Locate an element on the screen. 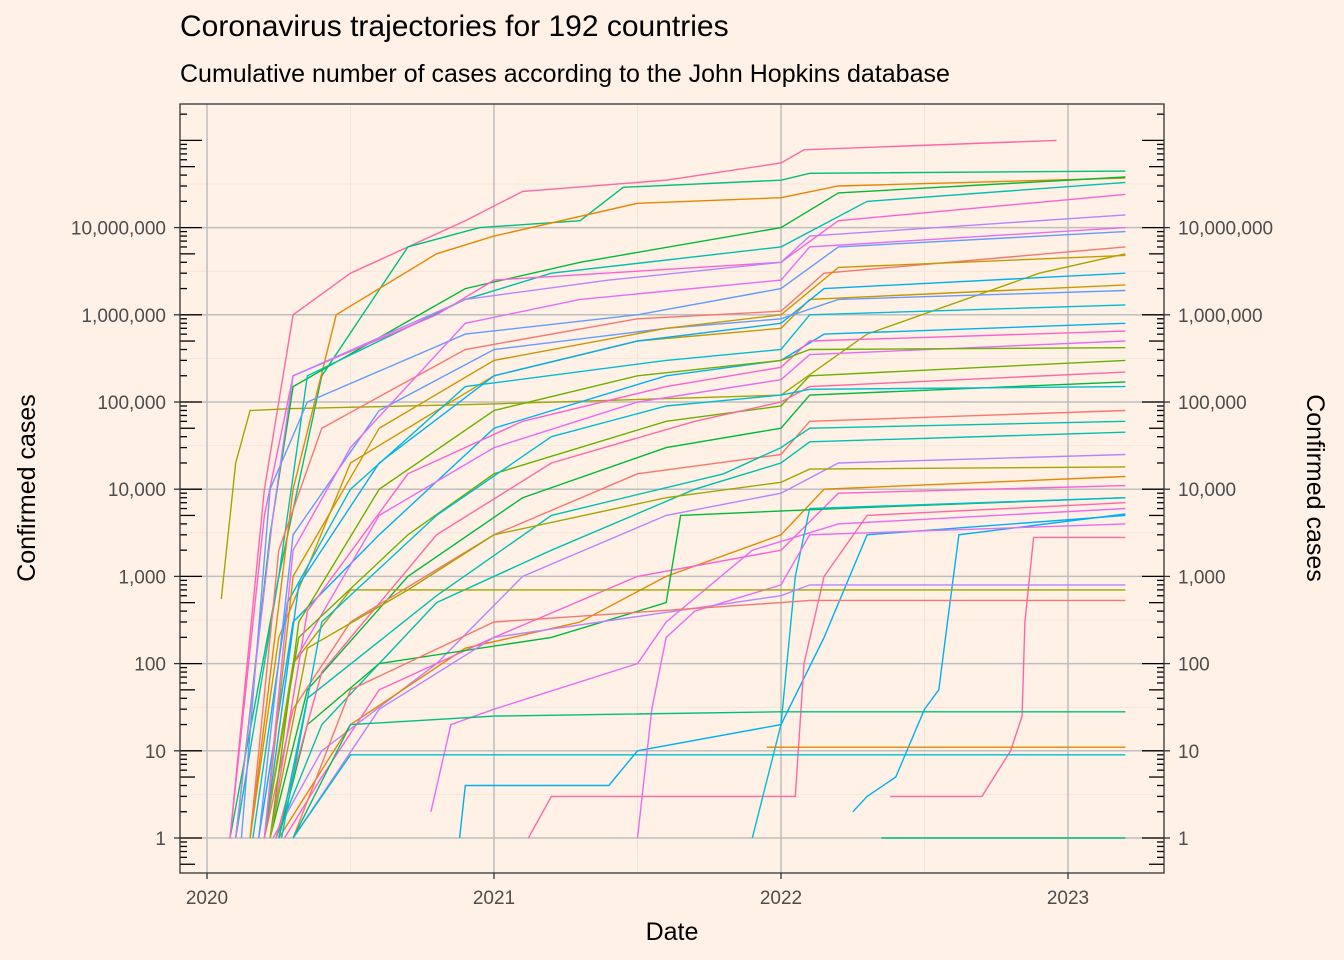 Image resolution: width=1344 pixels, height=960 pixels. y-tick-label-left: 100 is located at coordinates (150, 665).